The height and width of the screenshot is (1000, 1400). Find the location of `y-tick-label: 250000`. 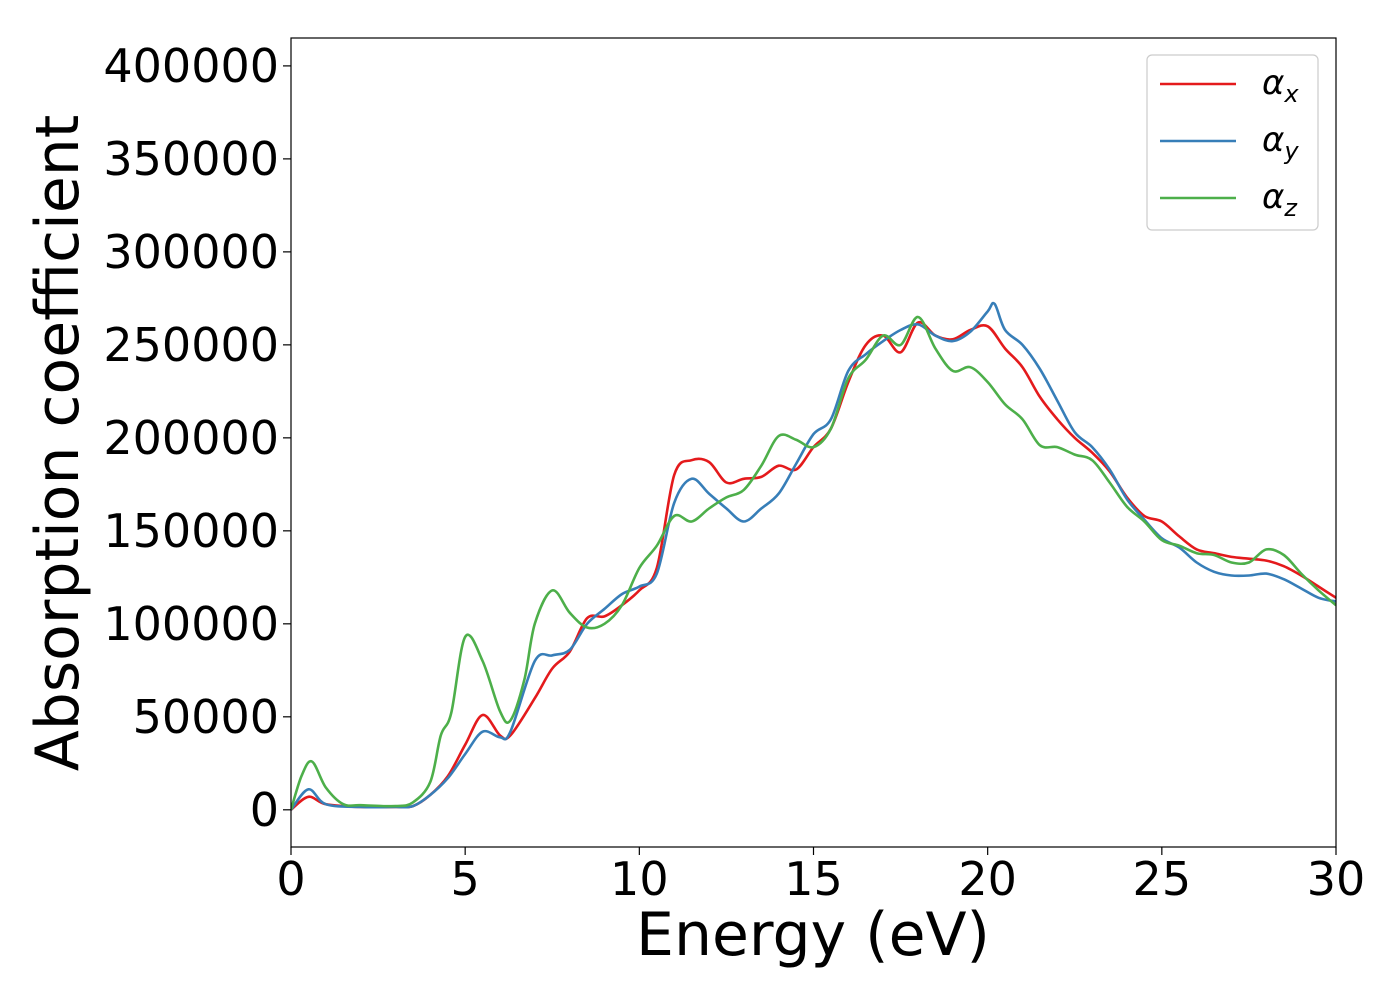

y-tick-label: 250000 is located at coordinates (191, 345).